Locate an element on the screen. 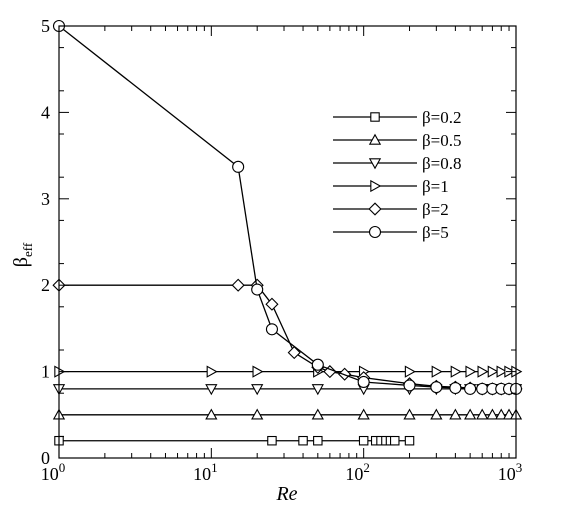 The height and width of the screenshot is (509, 572). y-axis-label-base: β is located at coordinates (21, 262).